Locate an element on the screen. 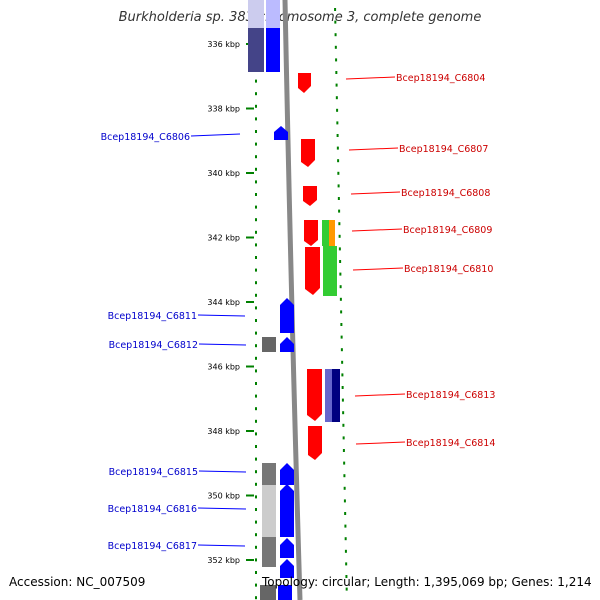 Image resolution: width=600 pixels, height=600 pixels. forward-strand-genes is located at coordinates (310, 266).